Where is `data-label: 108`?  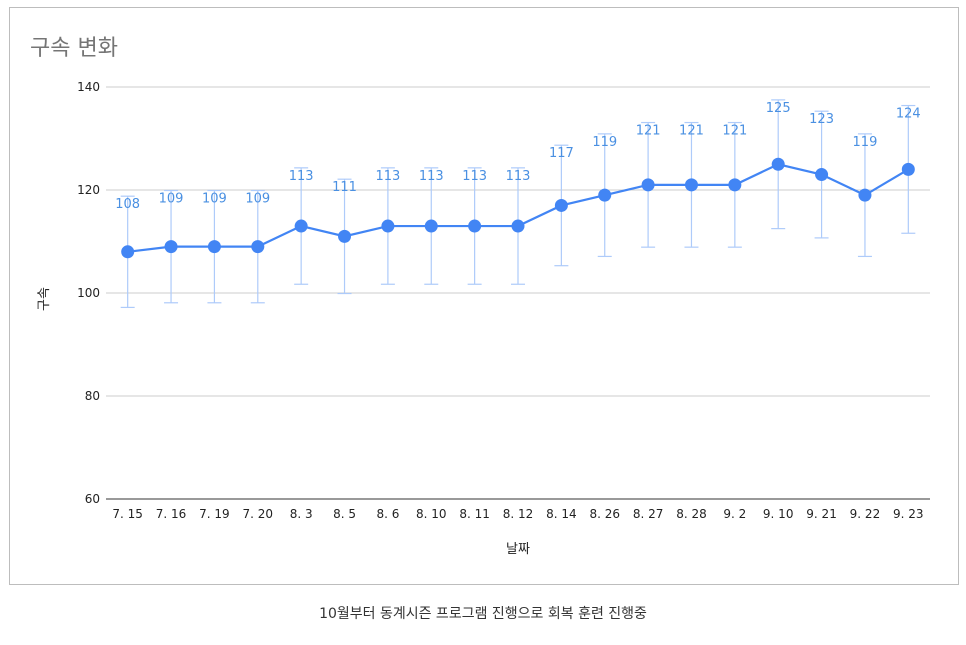 data-label: 108 is located at coordinates (127, 204).